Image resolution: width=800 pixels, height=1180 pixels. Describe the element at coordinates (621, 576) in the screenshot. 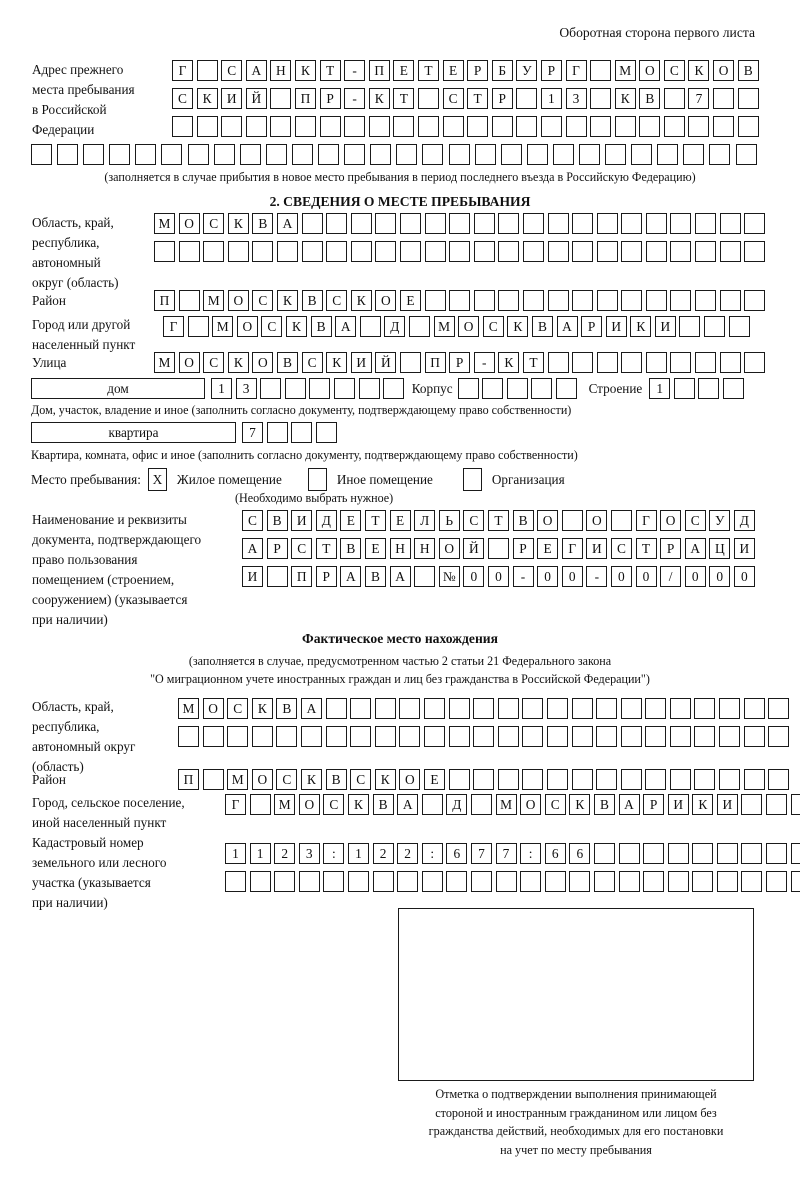

I see `document-cell-r3-16: 0` at that location.